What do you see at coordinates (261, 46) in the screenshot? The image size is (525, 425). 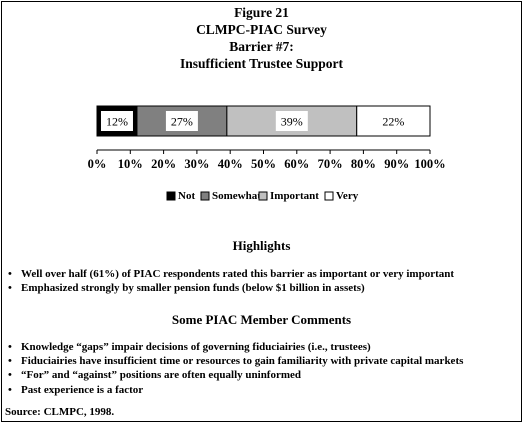 I see `title-line-3: Barrier #7:` at bounding box center [261, 46].